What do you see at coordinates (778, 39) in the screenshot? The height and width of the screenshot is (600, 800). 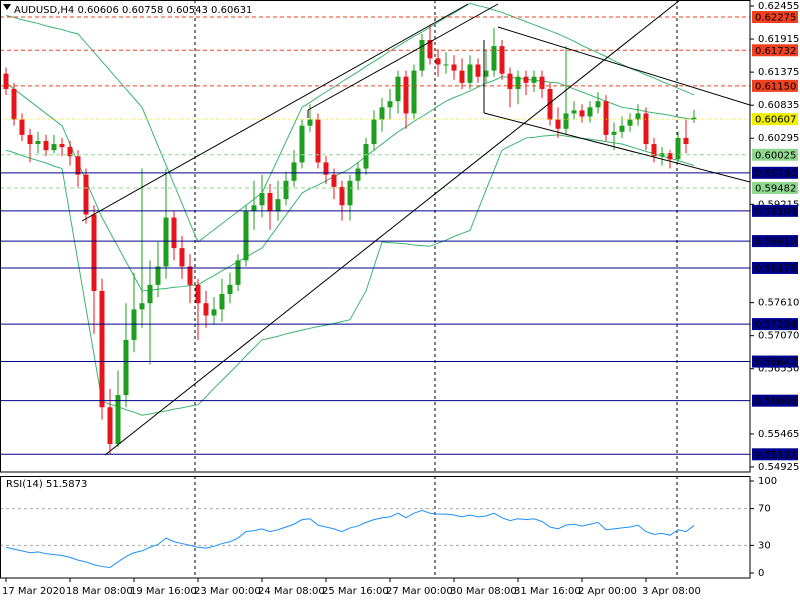 I see `y-tick-label: 0.61915` at bounding box center [778, 39].